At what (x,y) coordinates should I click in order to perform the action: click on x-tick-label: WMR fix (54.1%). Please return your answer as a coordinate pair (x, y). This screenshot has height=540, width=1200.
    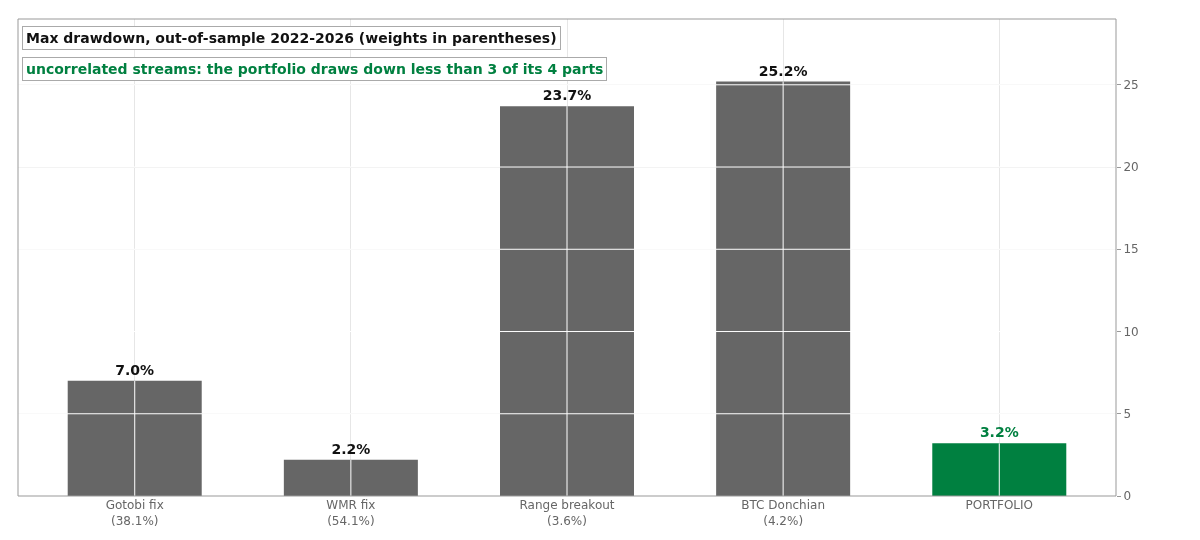
    Looking at the image, I should click on (351, 513).